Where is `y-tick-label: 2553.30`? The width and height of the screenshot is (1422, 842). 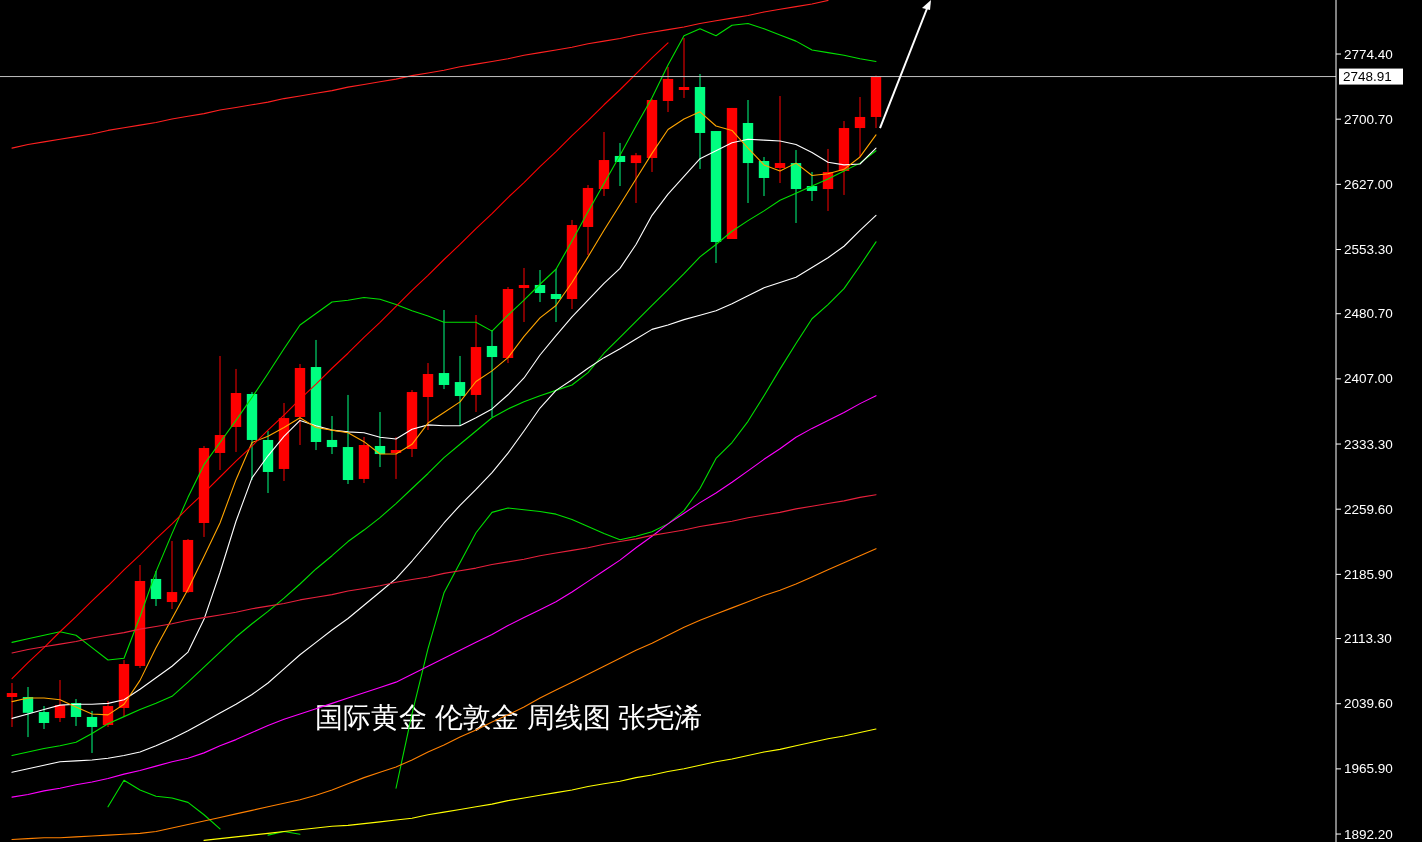
y-tick-label: 2553.30 is located at coordinates (1368, 250).